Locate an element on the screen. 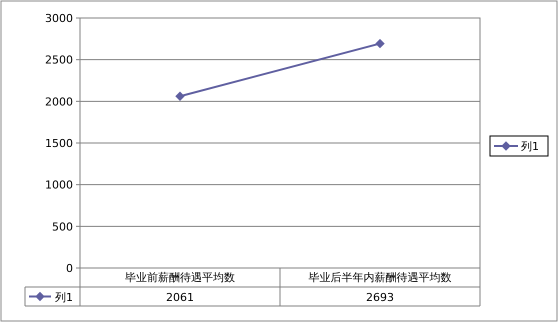 The image size is (560, 324). legend-label: 列1 is located at coordinates (530, 146).